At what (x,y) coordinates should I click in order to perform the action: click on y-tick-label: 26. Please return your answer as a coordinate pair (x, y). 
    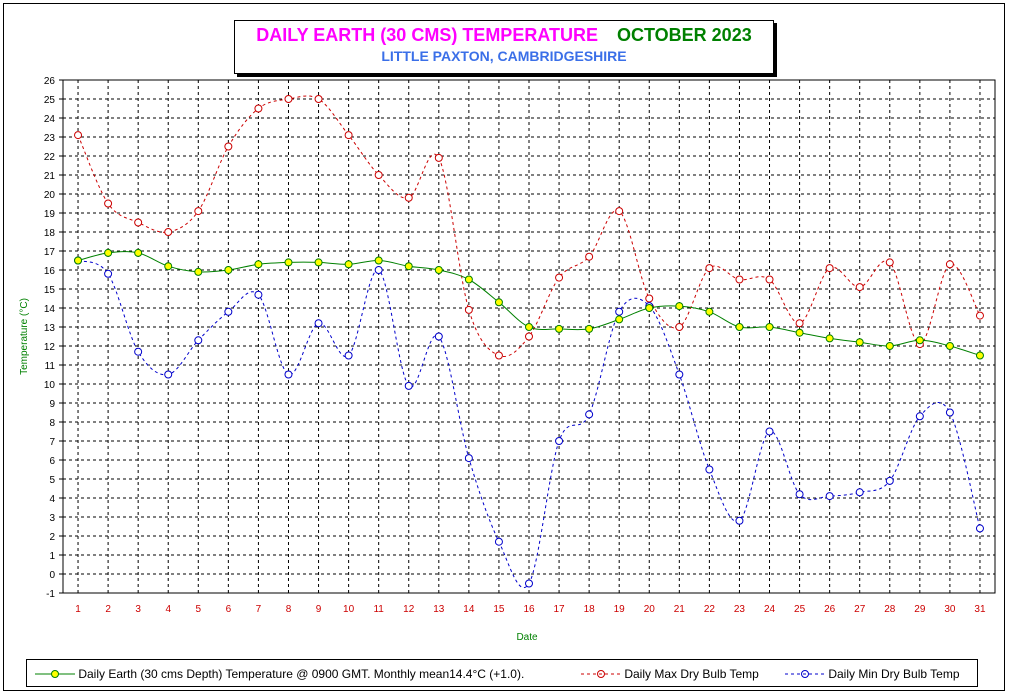
    Looking at the image, I should click on (50, 81).